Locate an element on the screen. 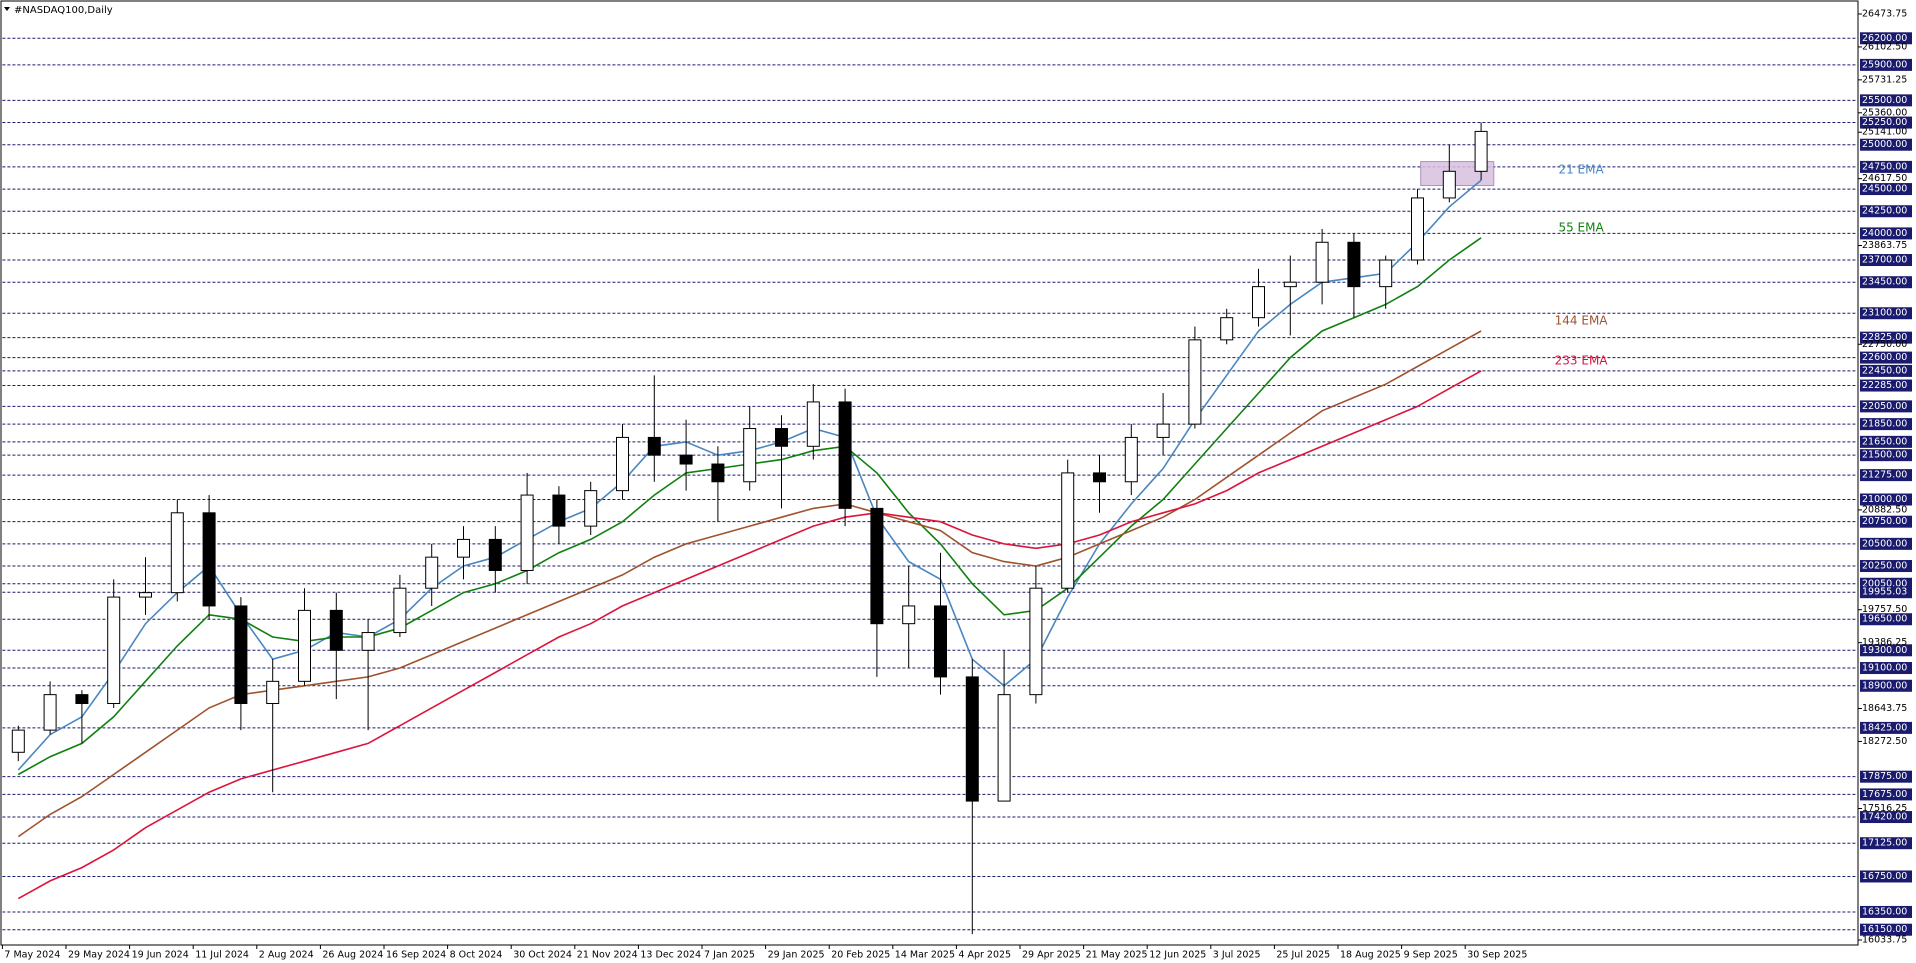 The height and width of the screenshot is (963, 1916). level-label: 23100.00 is located at coordinates (1884, 313).